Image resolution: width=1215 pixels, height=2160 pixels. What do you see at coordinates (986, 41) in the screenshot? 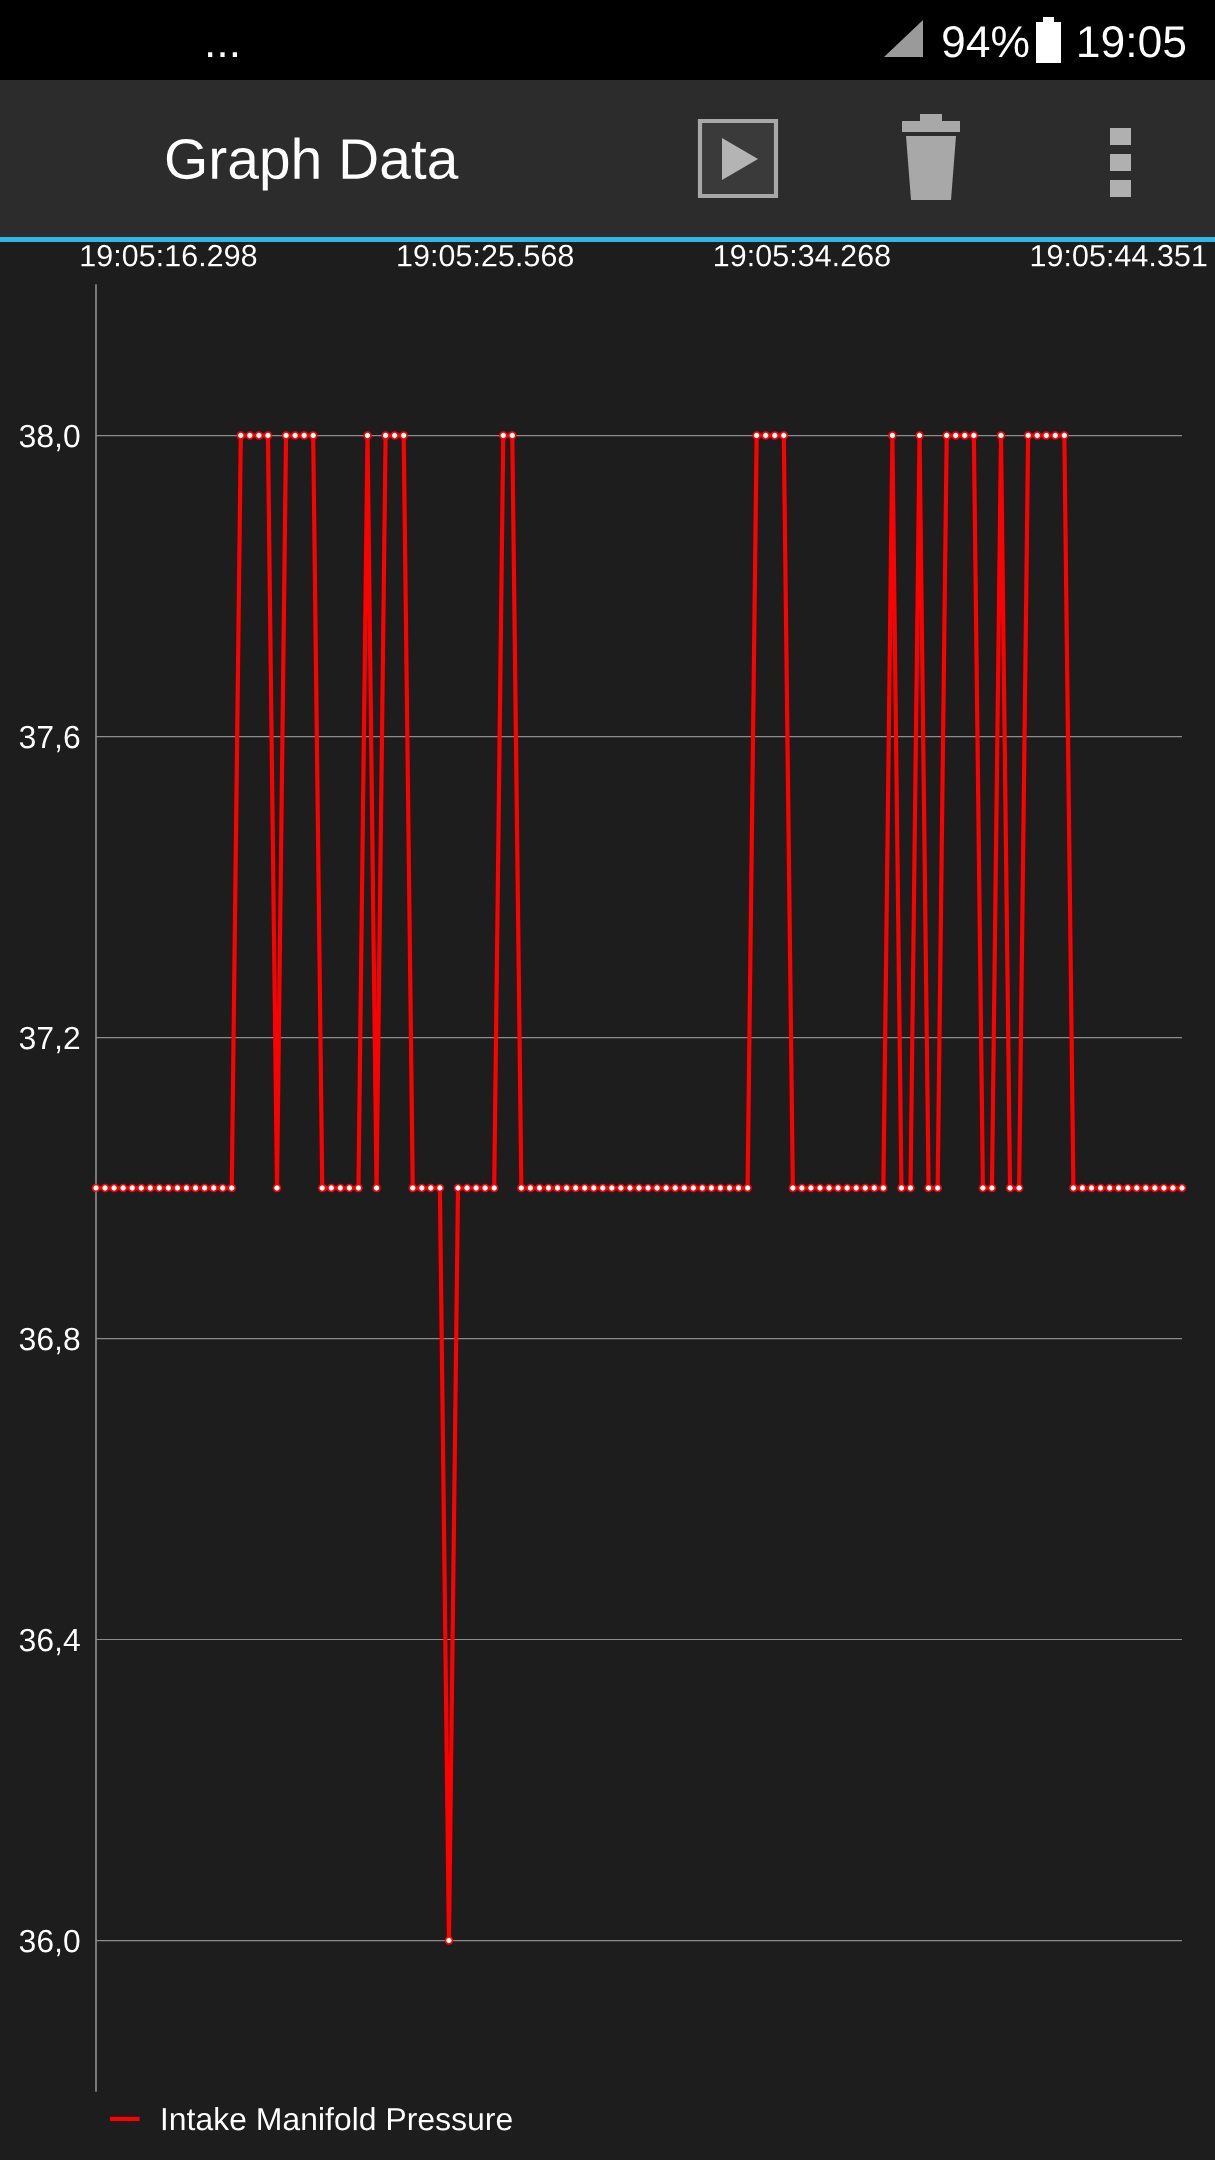
I see `text: 94%` at bounding box center [986, 41].